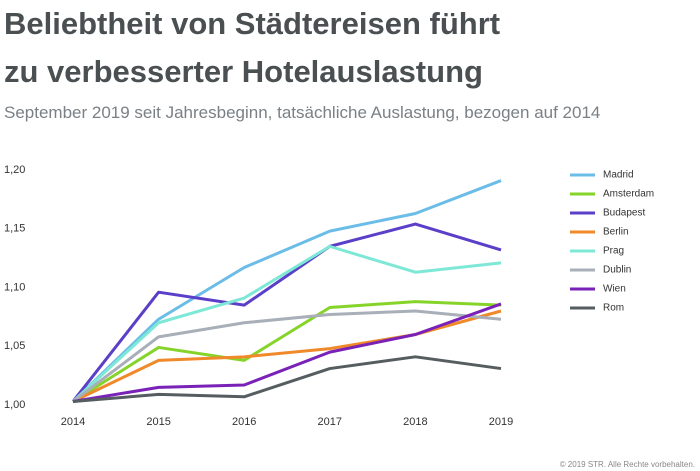 The height and width of the screenshot is (471, 700). What do you see at coordinates (243, 71) in the screenshot?
I see `chart-title: zu verbesserter Hotelauslastung` at bounding box center [243, 71].